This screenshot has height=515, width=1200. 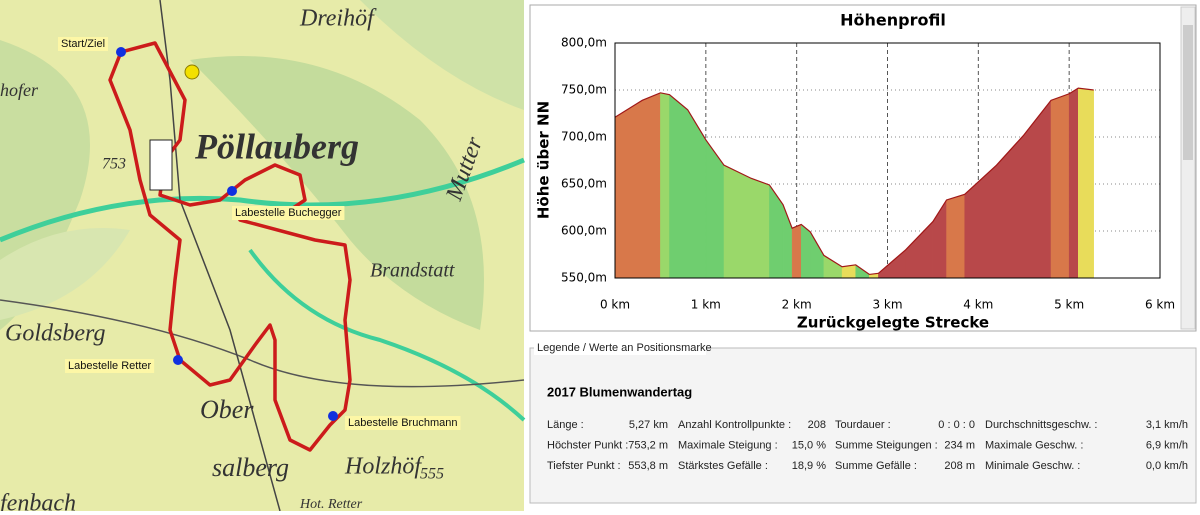 I want to click on waypoint-label: Labestelle Bruchmann, so click(x=402, y=423).